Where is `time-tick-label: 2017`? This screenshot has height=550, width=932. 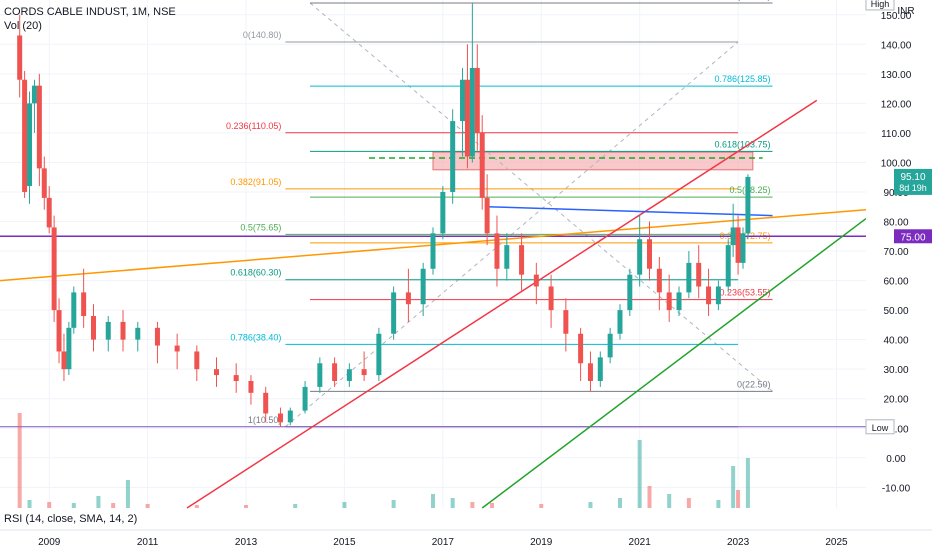 time-tick-label: 2017 is located at coordinates (443, 542).